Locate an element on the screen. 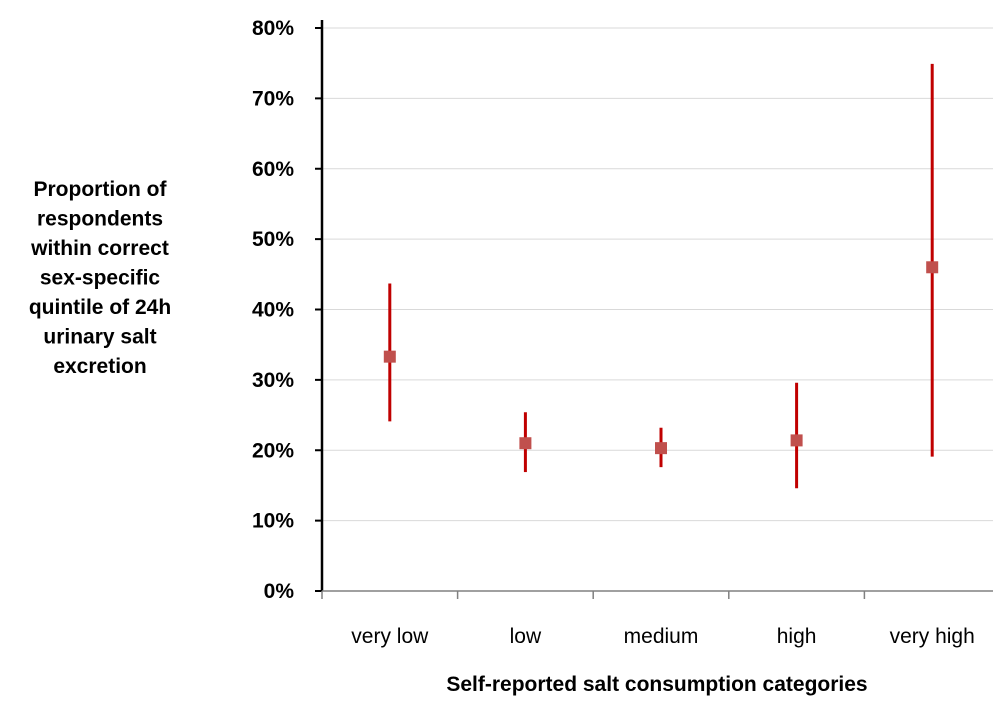  x-tick-label-very-low: very low is located at coordinates (390, 636).